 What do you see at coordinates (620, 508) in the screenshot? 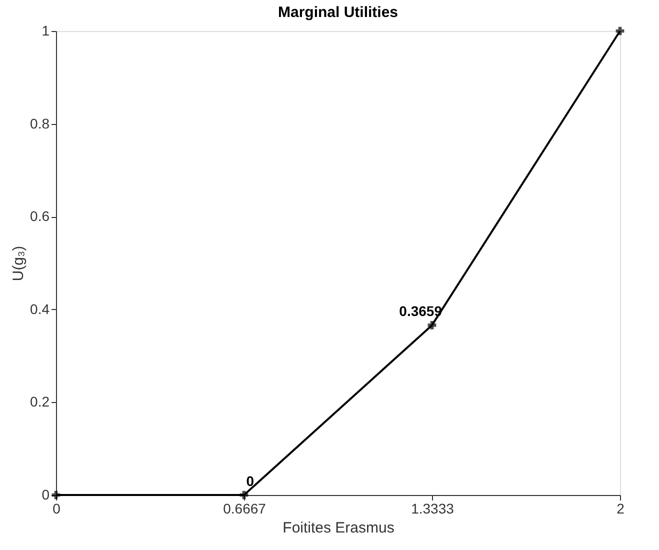
I see `x-tick-label: 2` at bounding box center [620, 508].